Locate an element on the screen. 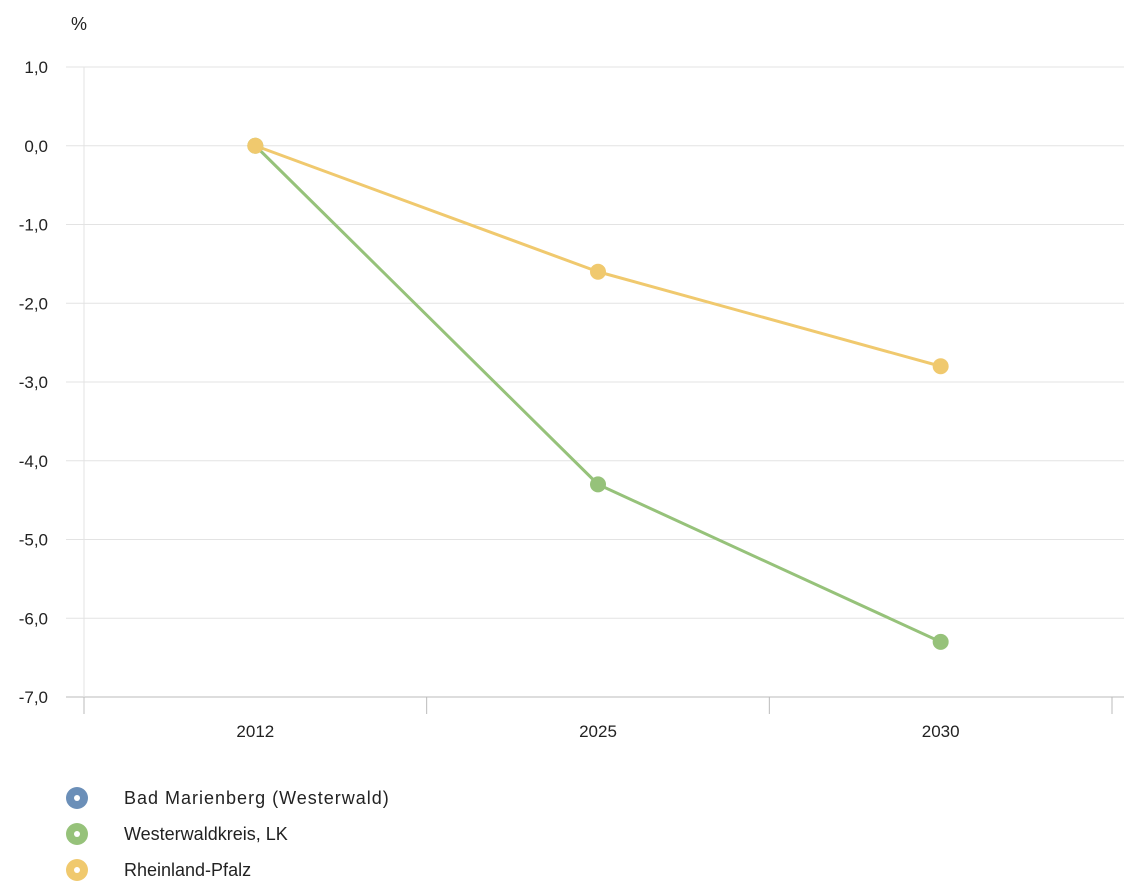 This screenshot has width=1124, height=893. y-tick-label: -2,0 is located at coordinates (33, 303).